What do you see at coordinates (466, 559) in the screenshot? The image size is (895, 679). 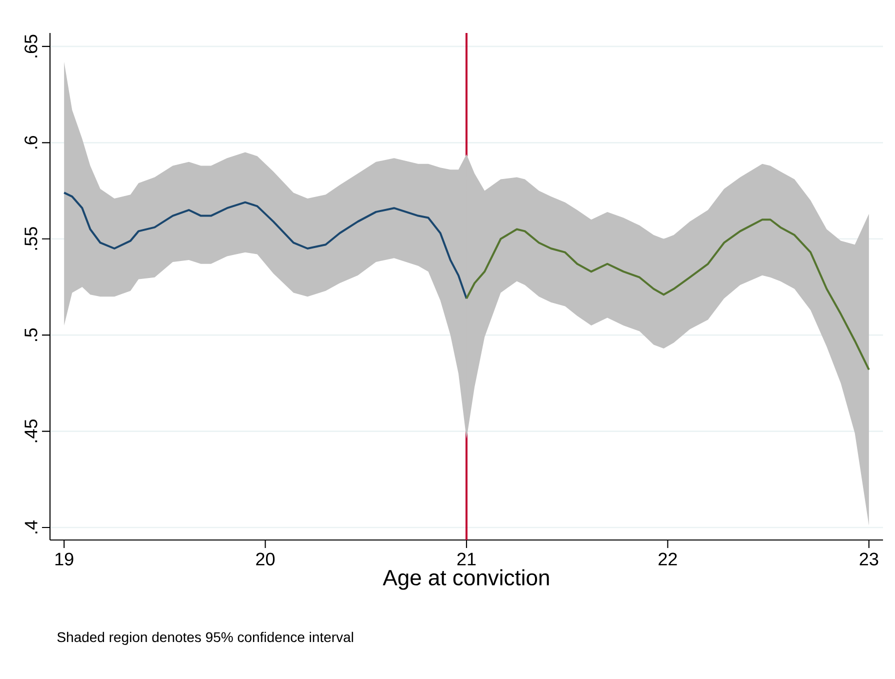 I see `x-tick-label: 21` at bounding box center [466, 559].